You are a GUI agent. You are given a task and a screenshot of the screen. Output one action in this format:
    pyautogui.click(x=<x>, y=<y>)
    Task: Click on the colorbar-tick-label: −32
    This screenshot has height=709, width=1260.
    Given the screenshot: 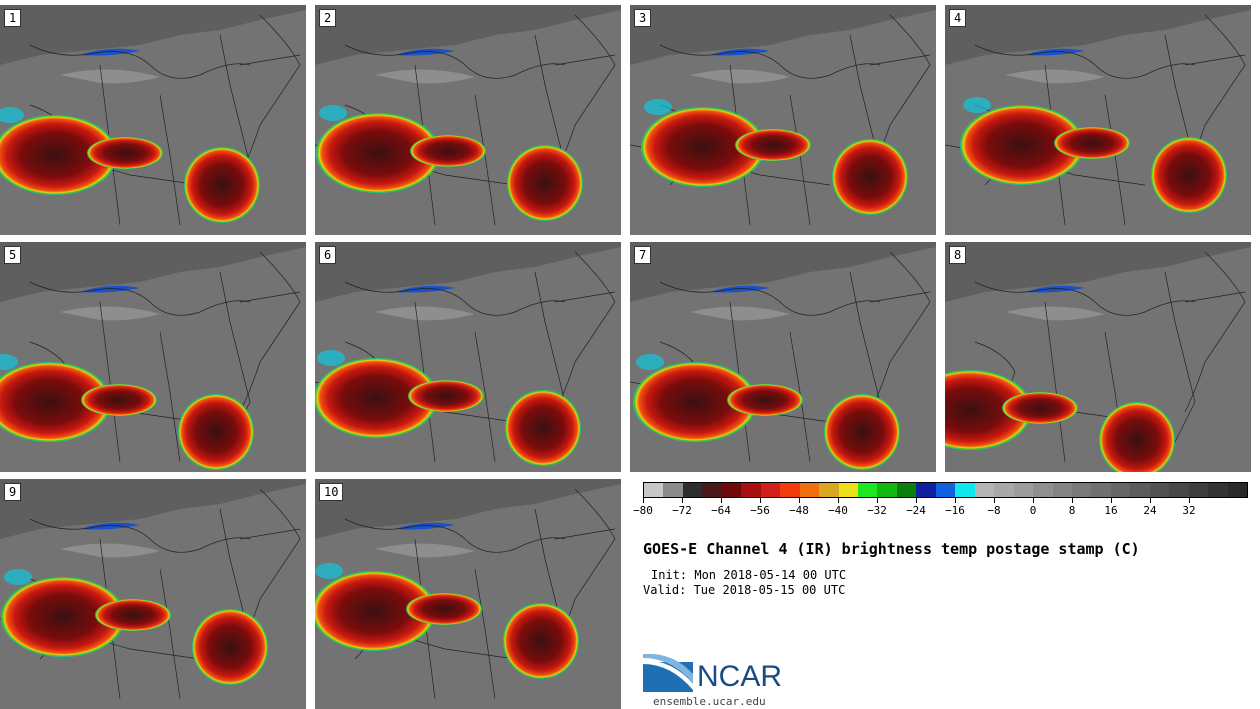 What is the action you would take?
    pyautogui.click(x=877, y=510)
    